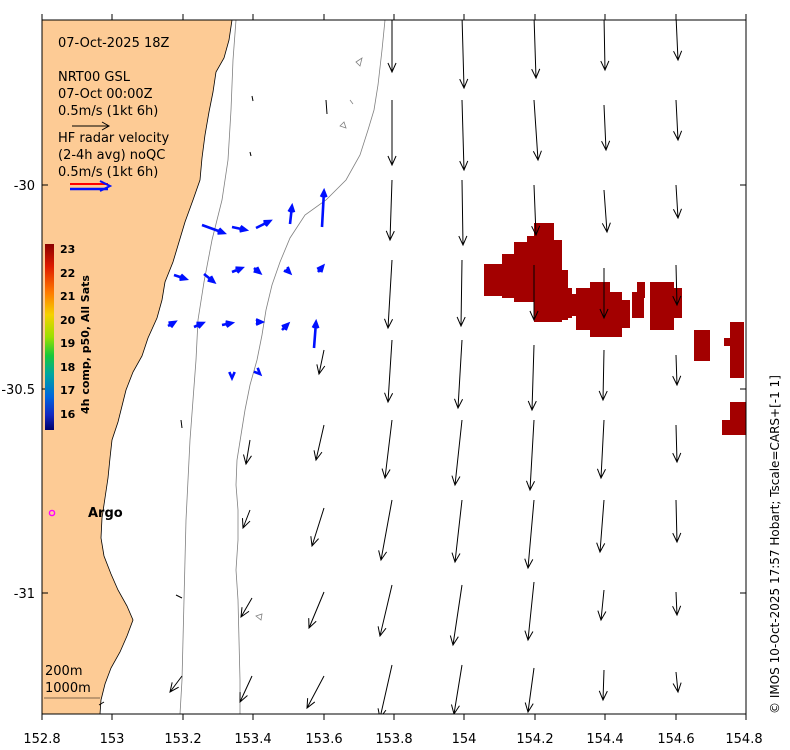 This screenshot has height=750, width=790. What do you see at coordinates (67, 273) in the screenshot?
I see `colorbar-tick: 22` at bounding box center [67, 273].